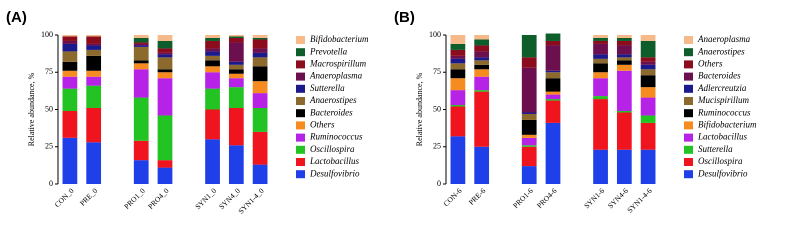 This screenshot has width=795, height=240. Describe the element at coordinates (336, 137) in the screenshot. I see `legend-label: Ruminococcus` at that location.